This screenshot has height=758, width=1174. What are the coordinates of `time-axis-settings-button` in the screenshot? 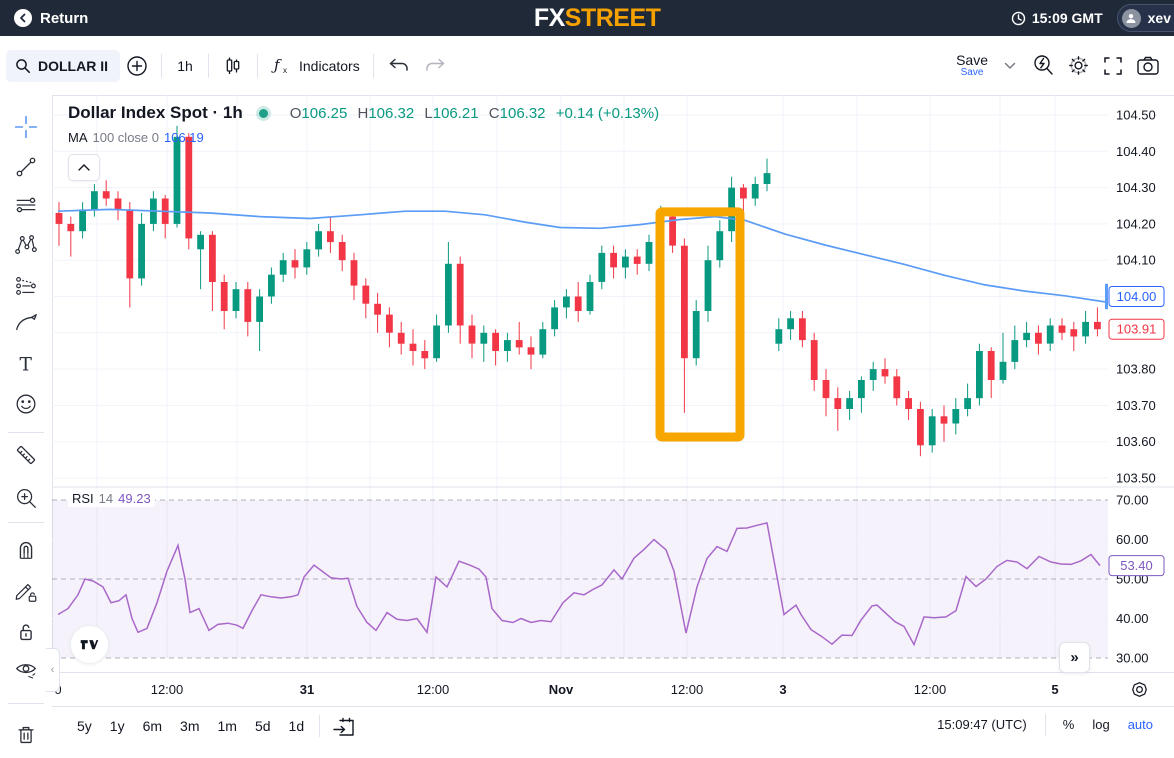 It's located at (1139, 689).